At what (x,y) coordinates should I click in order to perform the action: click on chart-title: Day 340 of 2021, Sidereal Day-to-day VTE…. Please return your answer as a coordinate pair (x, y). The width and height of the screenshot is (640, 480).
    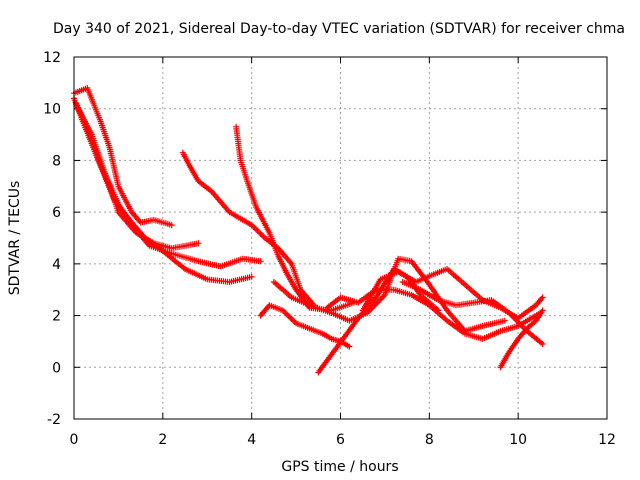
    Looking at the image, I should click on (339, 29).